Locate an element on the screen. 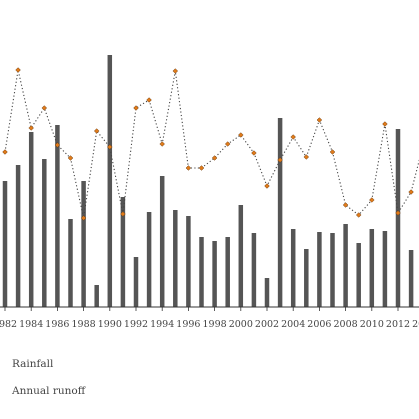 Image resolution: width=419 pixels, height=419 pixels. x-tick-label: 1982 is located at coordinates (8, 324).